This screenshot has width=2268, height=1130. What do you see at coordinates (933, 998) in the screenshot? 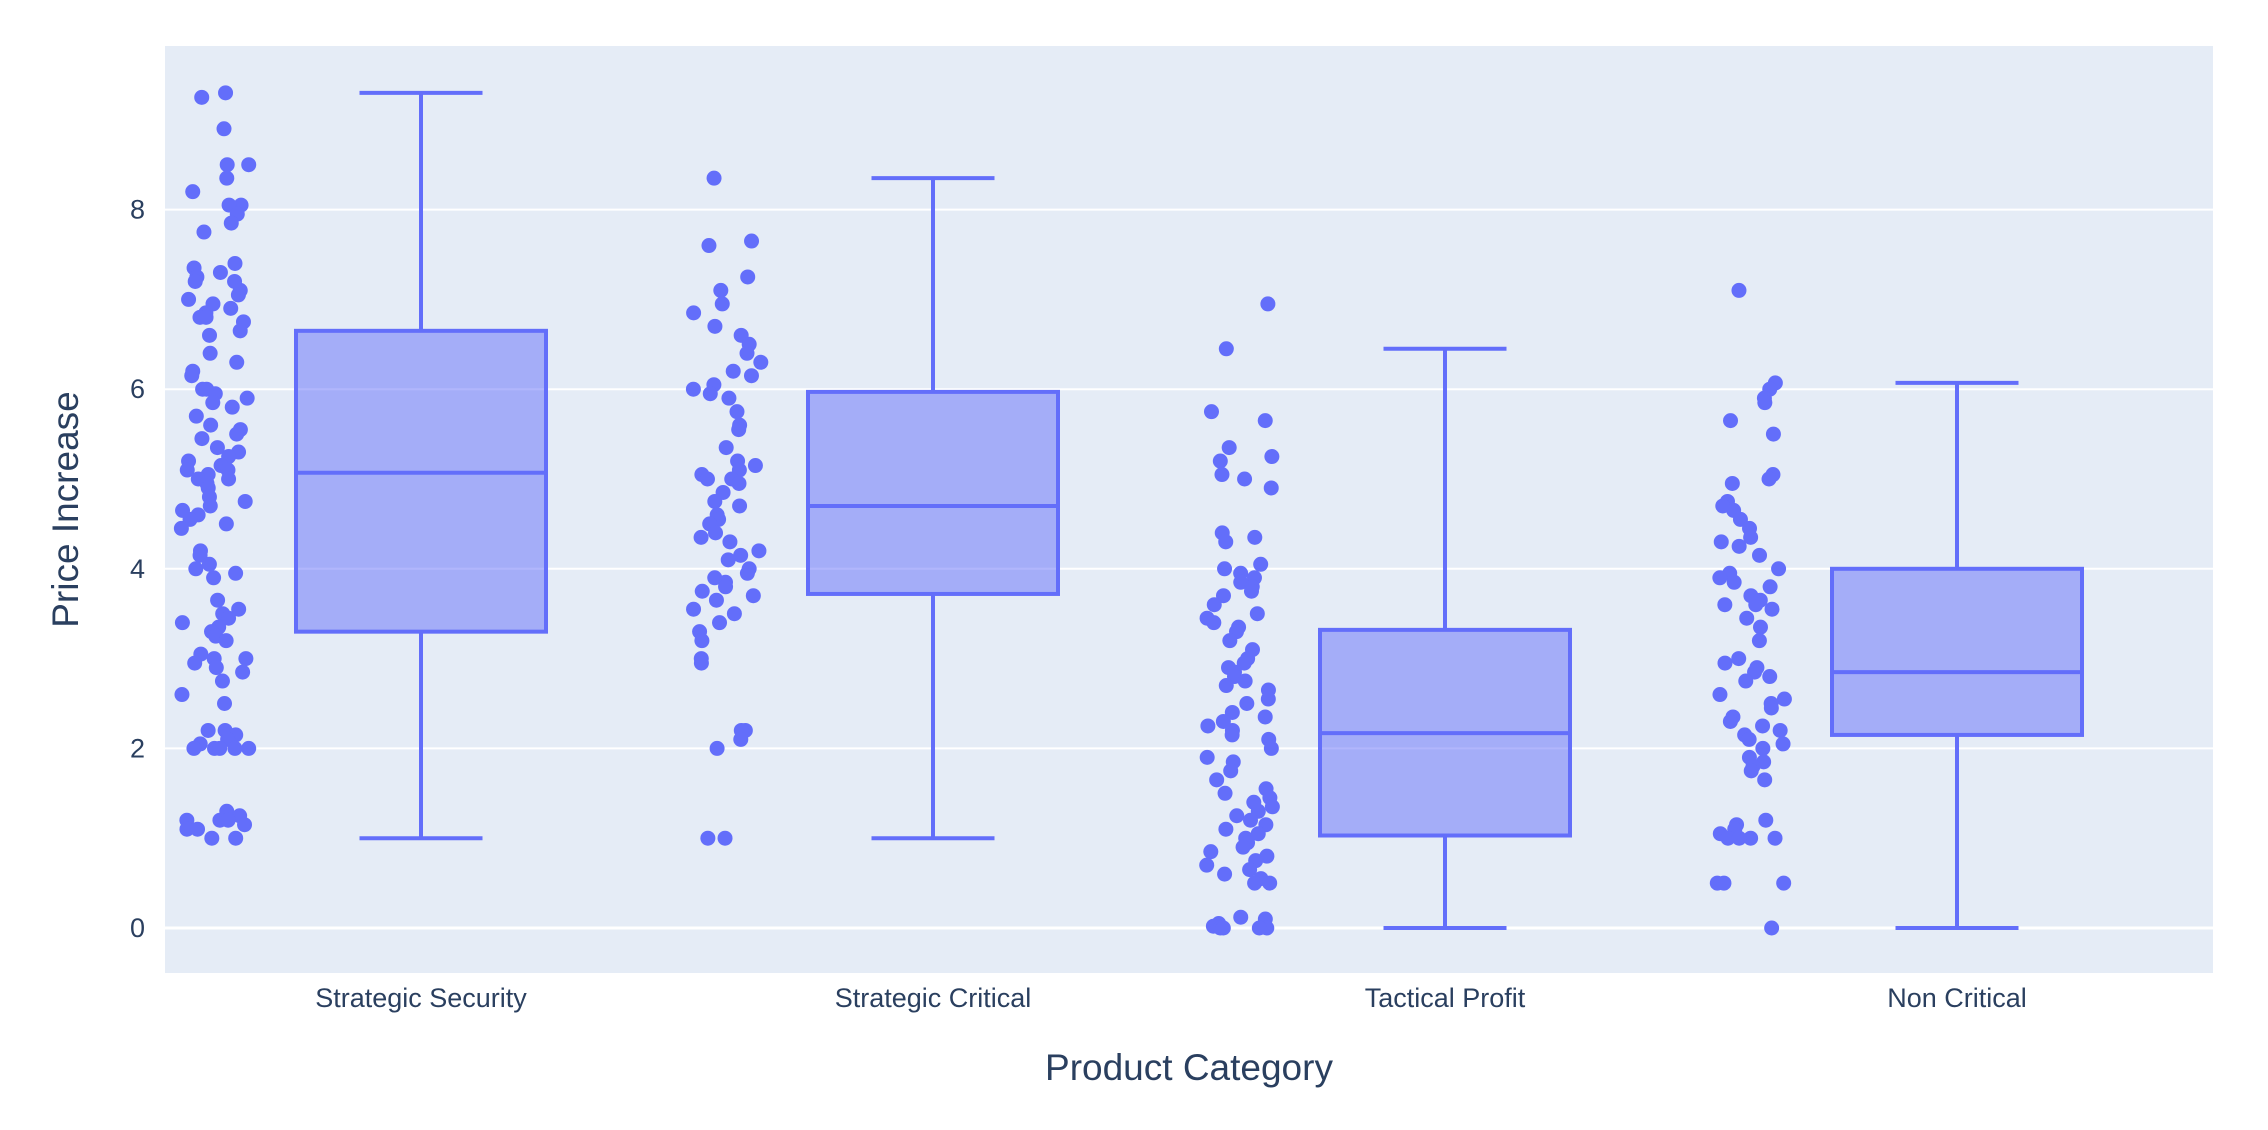
I see `x-tick-label: Strategic Critical` at bounding box center [933, 998].